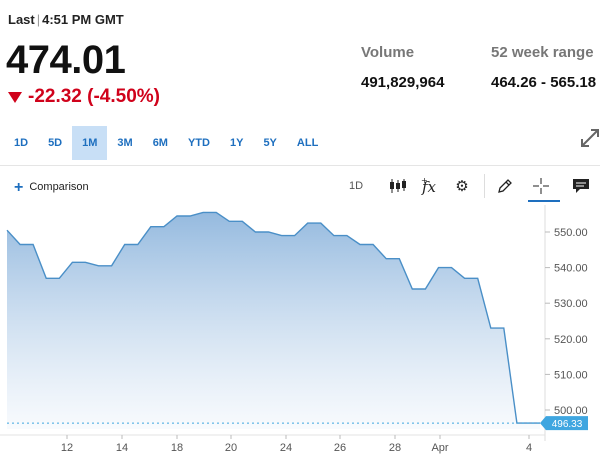  I want to click on range-button-1m: 1M, so click(90, 143).